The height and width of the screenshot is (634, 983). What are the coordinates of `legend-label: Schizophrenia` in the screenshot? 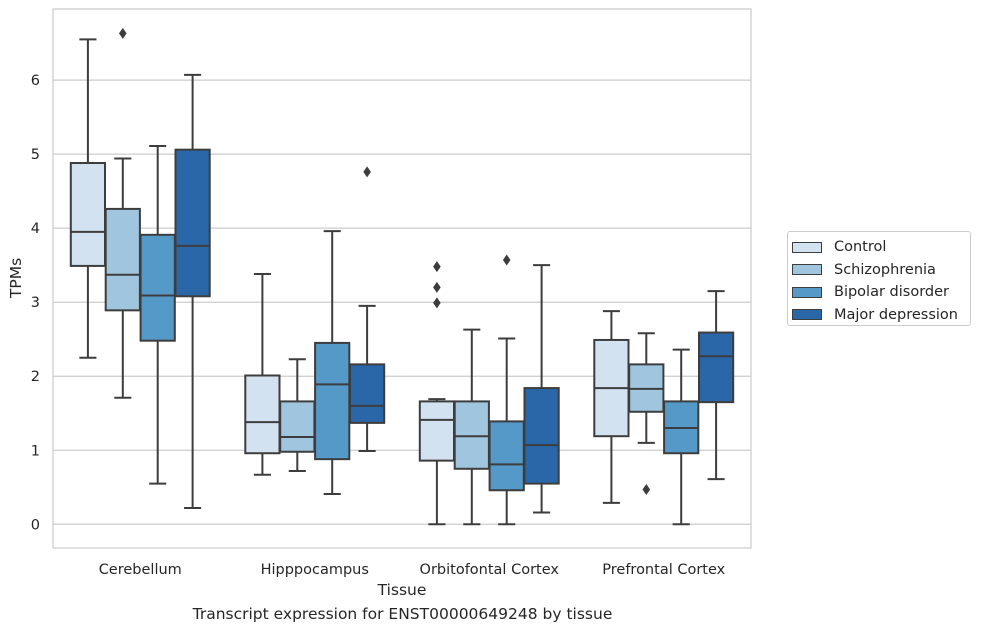 It's located at (885, 269).